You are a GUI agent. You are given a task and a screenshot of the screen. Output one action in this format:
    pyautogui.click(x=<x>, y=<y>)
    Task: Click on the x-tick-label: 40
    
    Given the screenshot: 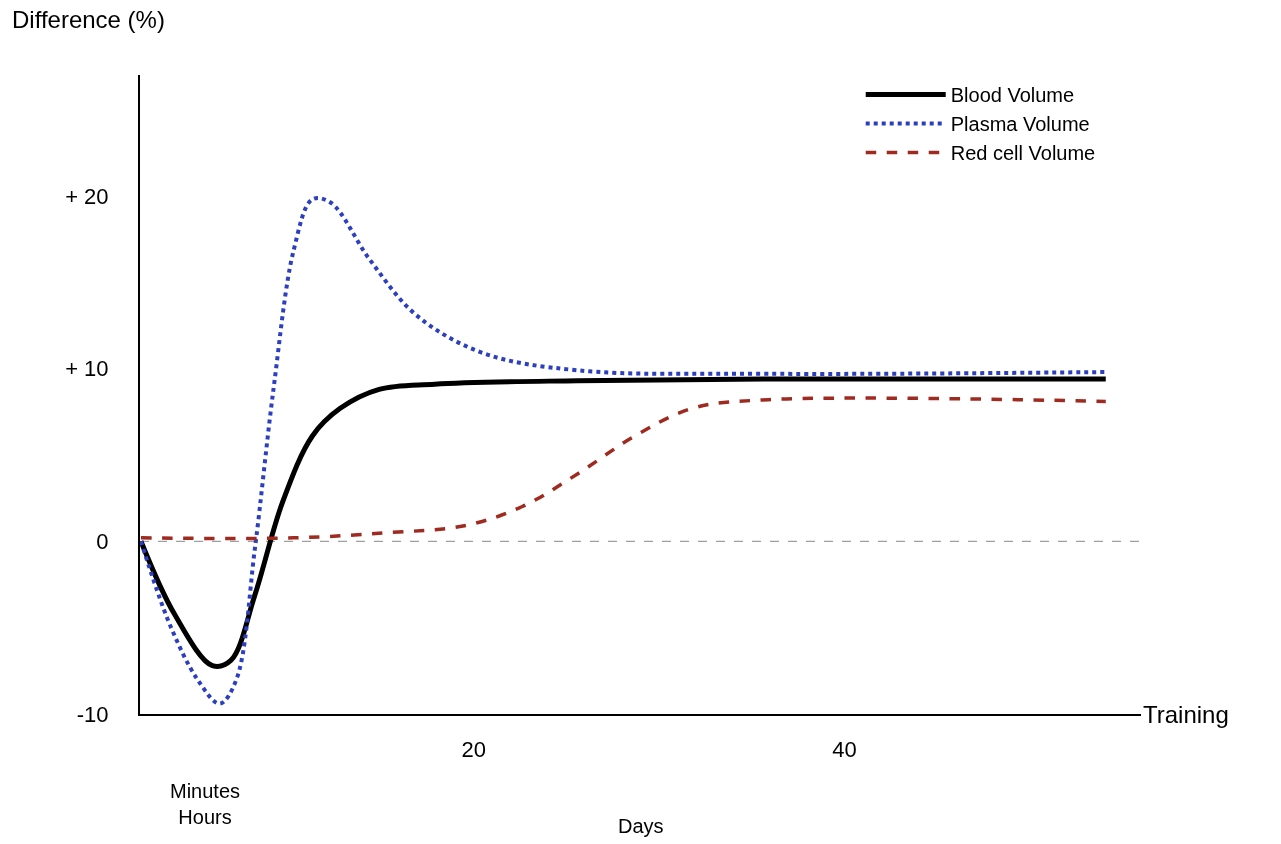 What is the action you would take?
    pyautogui.click(x=844, y=750)
    